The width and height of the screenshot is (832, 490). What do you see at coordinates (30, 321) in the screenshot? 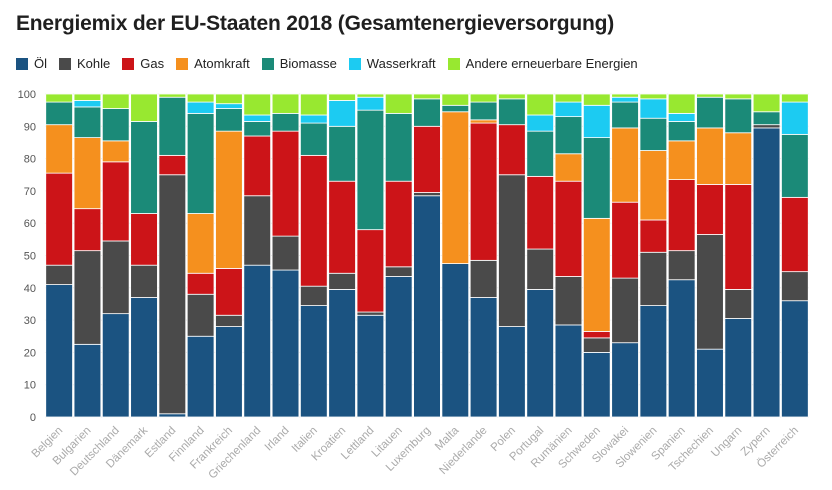
I see `y-tick-label: 30` at bounding box center [30, 321].